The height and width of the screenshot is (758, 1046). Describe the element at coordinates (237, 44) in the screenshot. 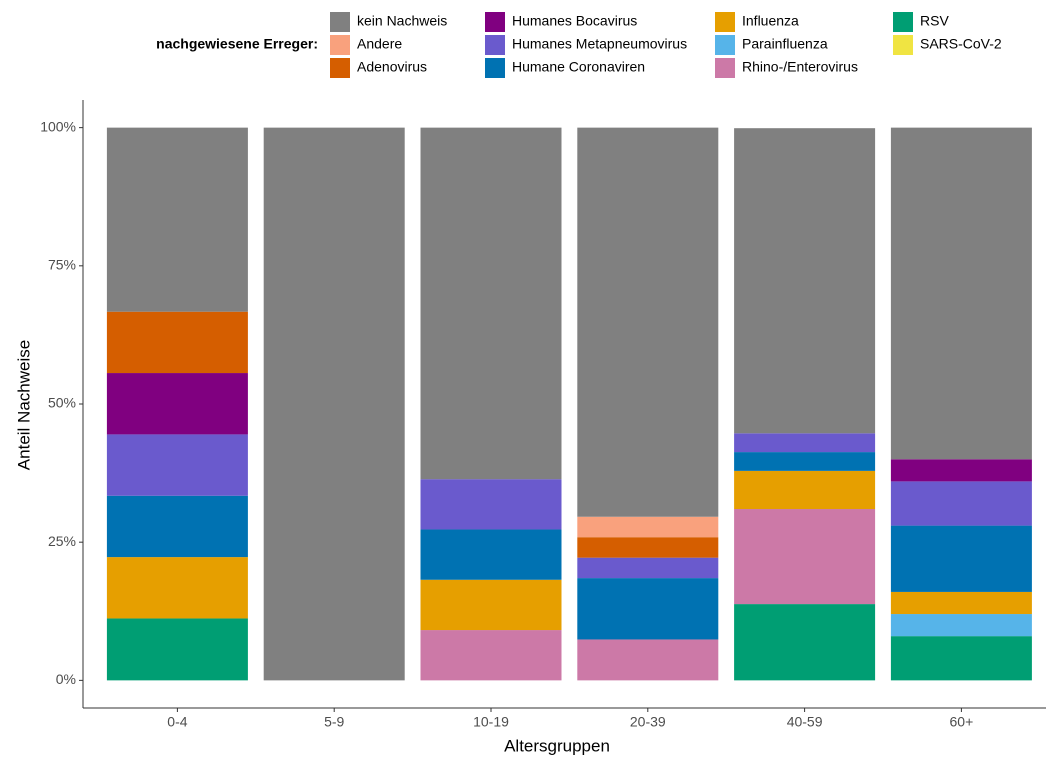

I see `legend-title: nachgewiesene Erreger:` at that location.